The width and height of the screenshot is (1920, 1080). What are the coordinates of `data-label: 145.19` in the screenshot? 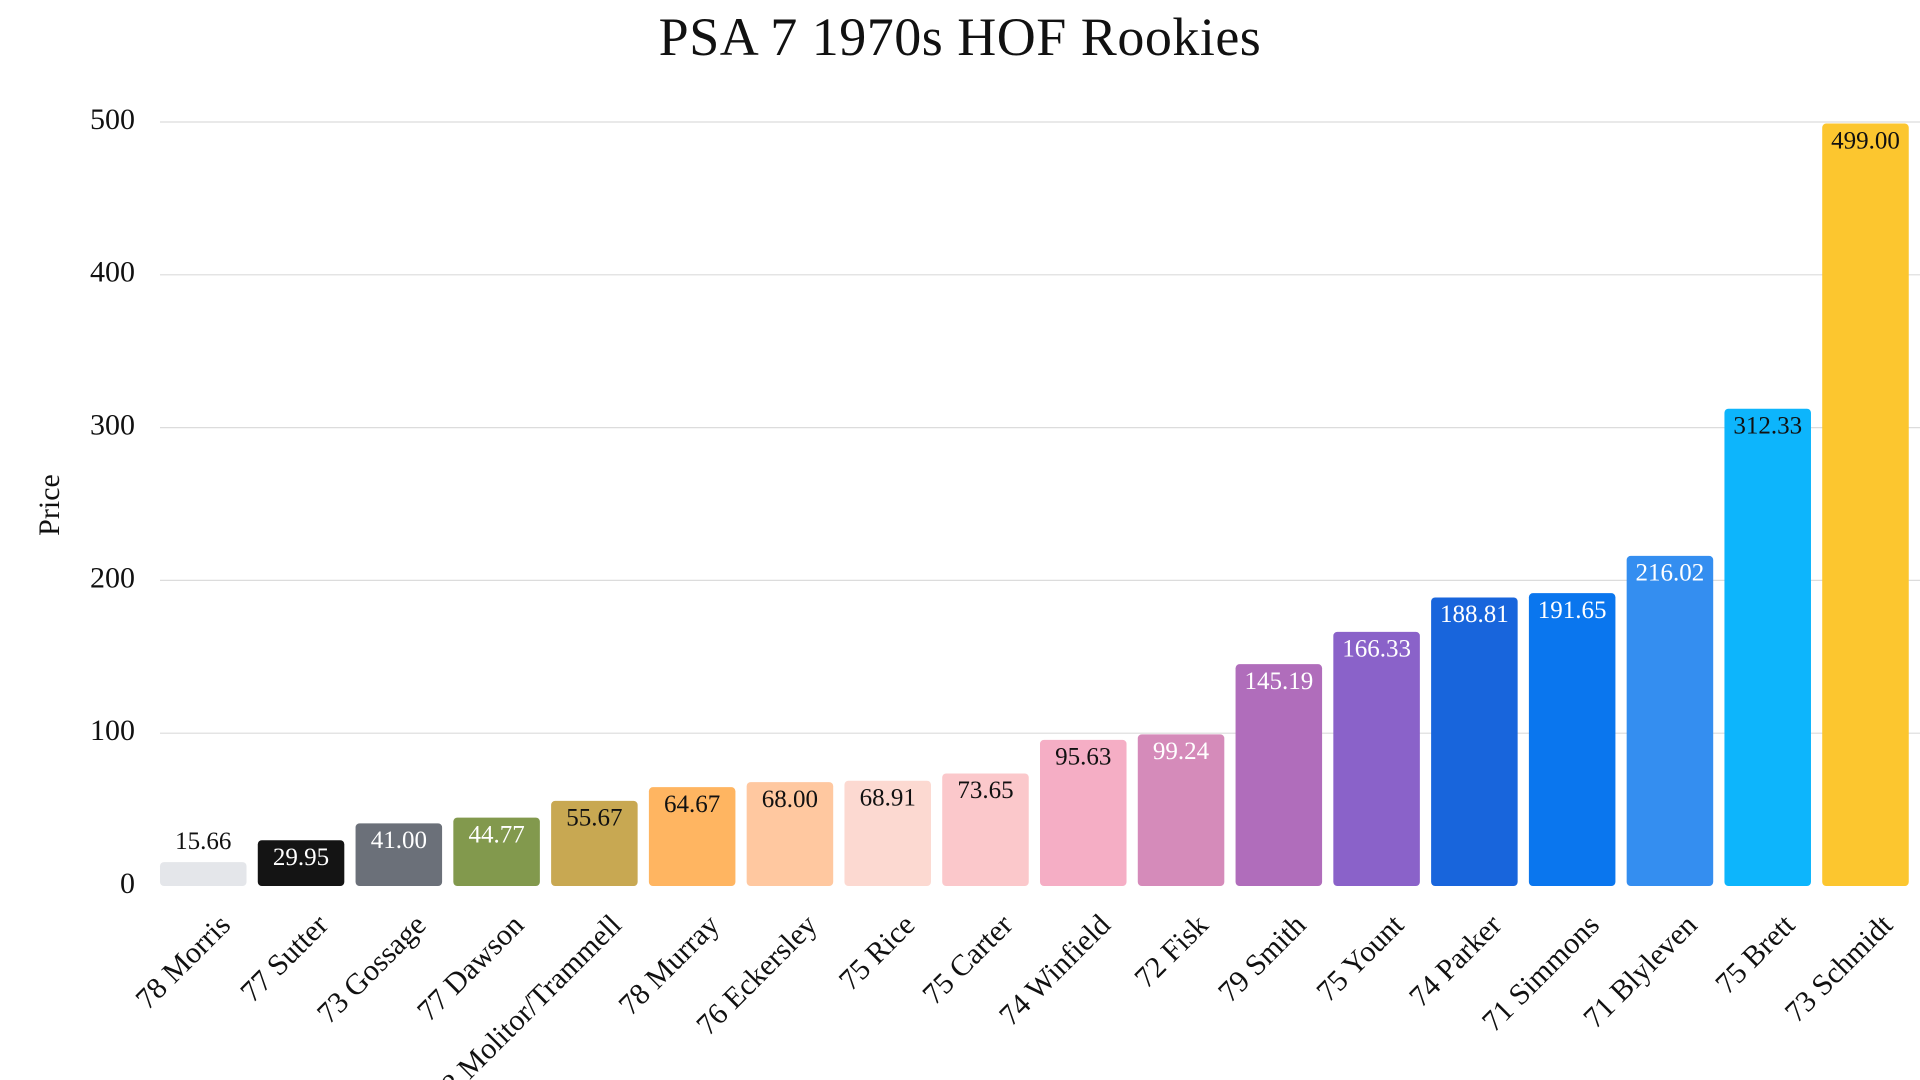 It's located at (1278, 681).